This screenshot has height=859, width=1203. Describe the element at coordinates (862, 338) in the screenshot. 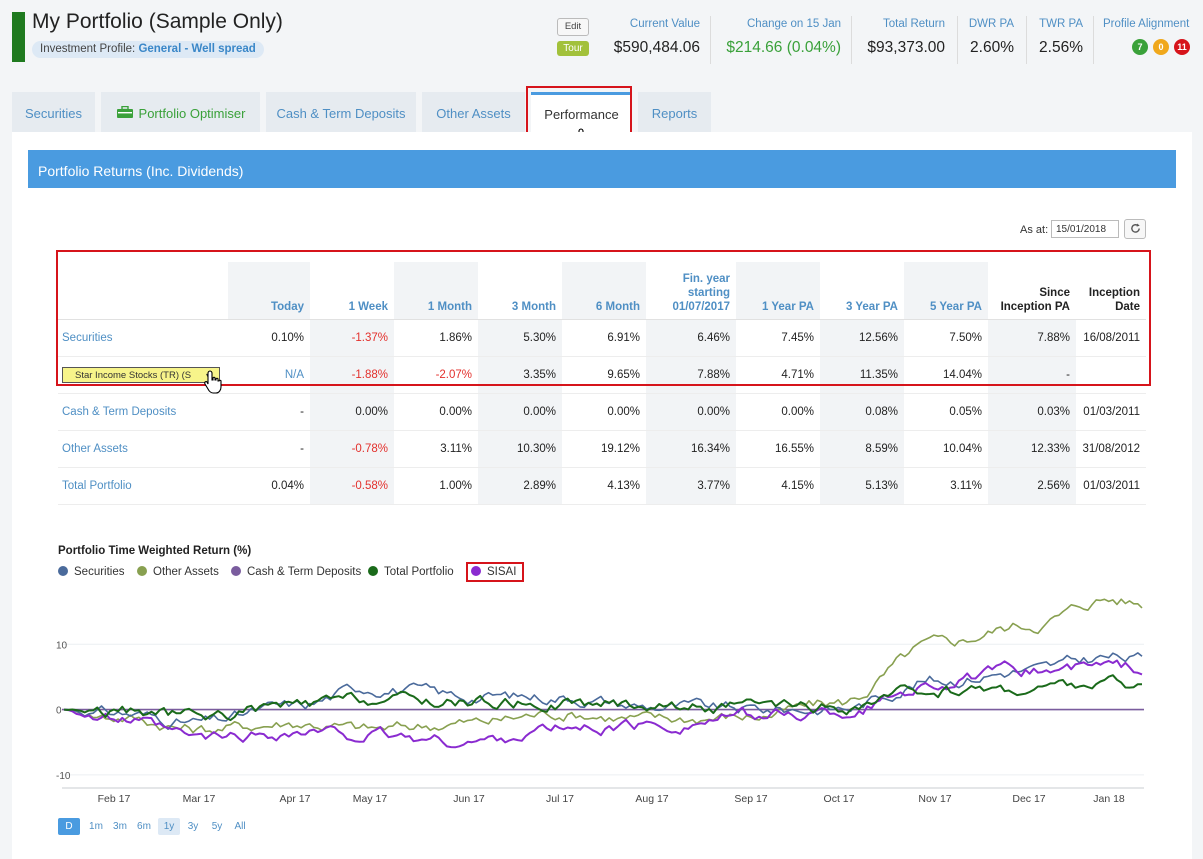

I see `table-cell: 12.56%` at that location.